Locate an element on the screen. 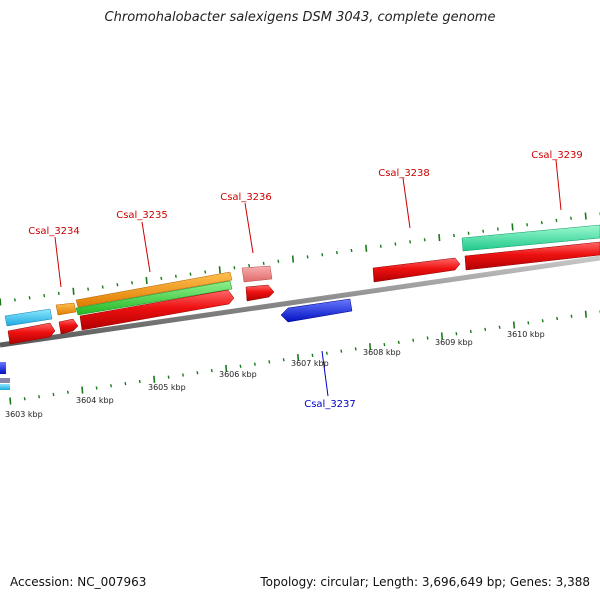 The image size is (600, 600). gene-label-csal-3239: Csal_3239 is located at coordinates (557, 155).